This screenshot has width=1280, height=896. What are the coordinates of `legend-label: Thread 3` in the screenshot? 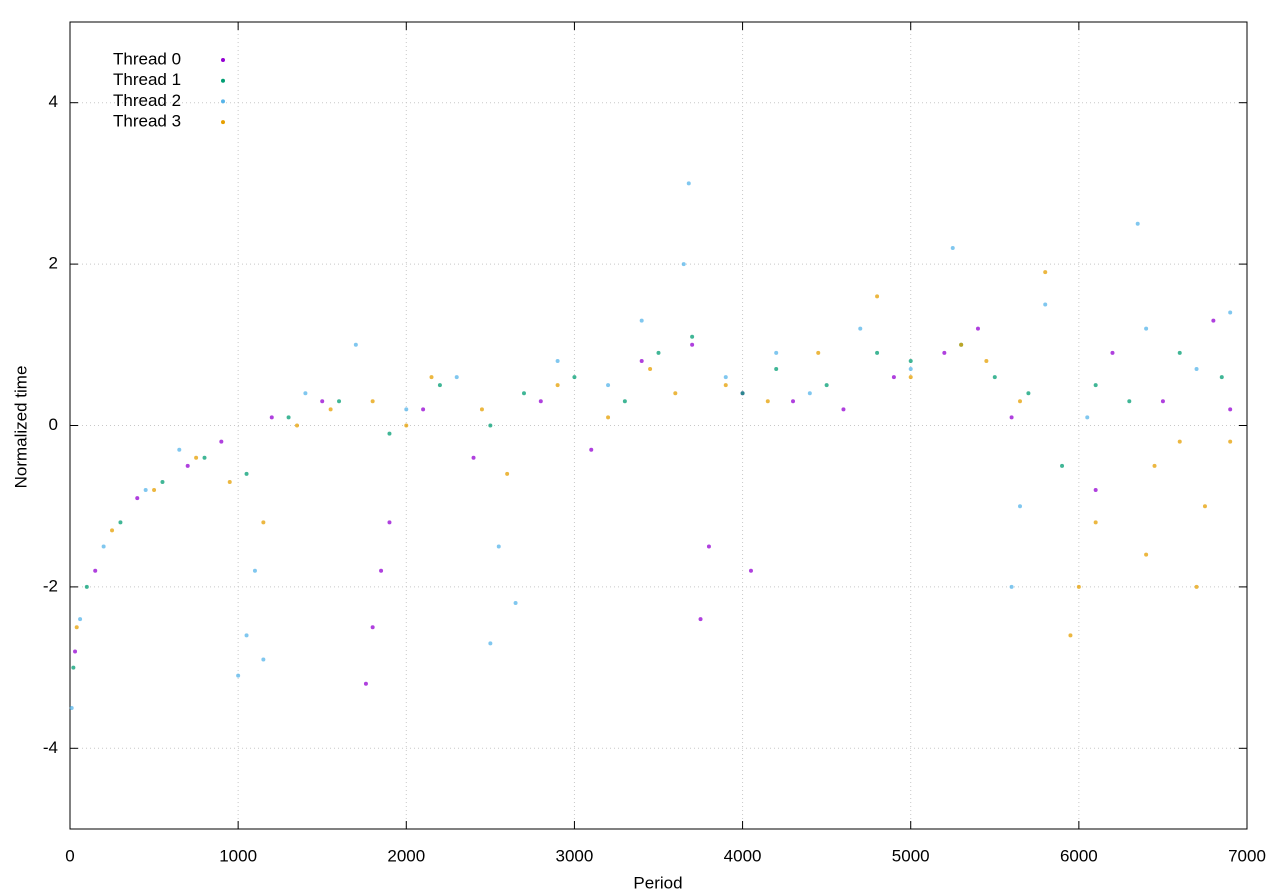 It's located at (147, 121).